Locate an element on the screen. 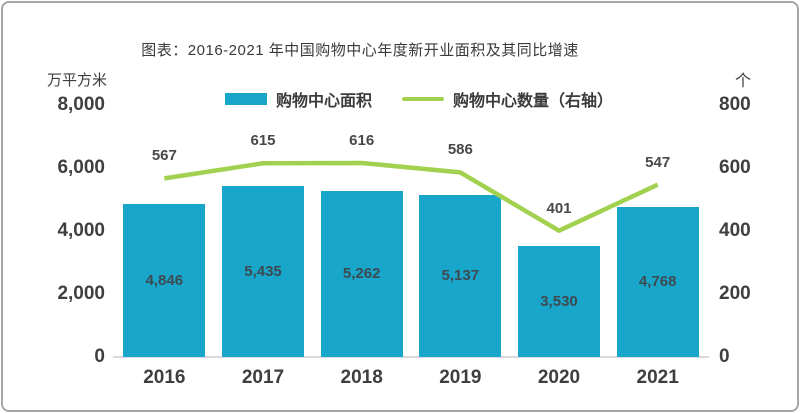 The width and height of the screenshot is (800, 413). x-axis-label-2018: 2018 is located at coordinates (361, 377).